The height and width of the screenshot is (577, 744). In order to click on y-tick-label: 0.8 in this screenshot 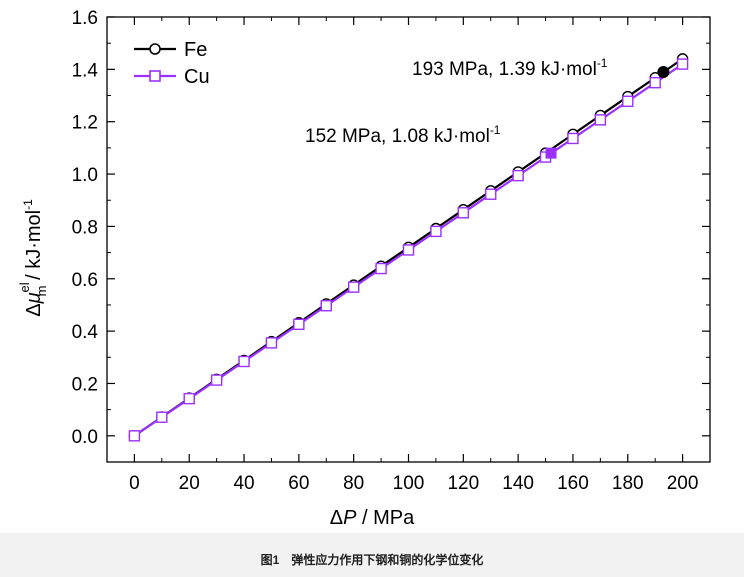, I will do `click(85, 227)`.